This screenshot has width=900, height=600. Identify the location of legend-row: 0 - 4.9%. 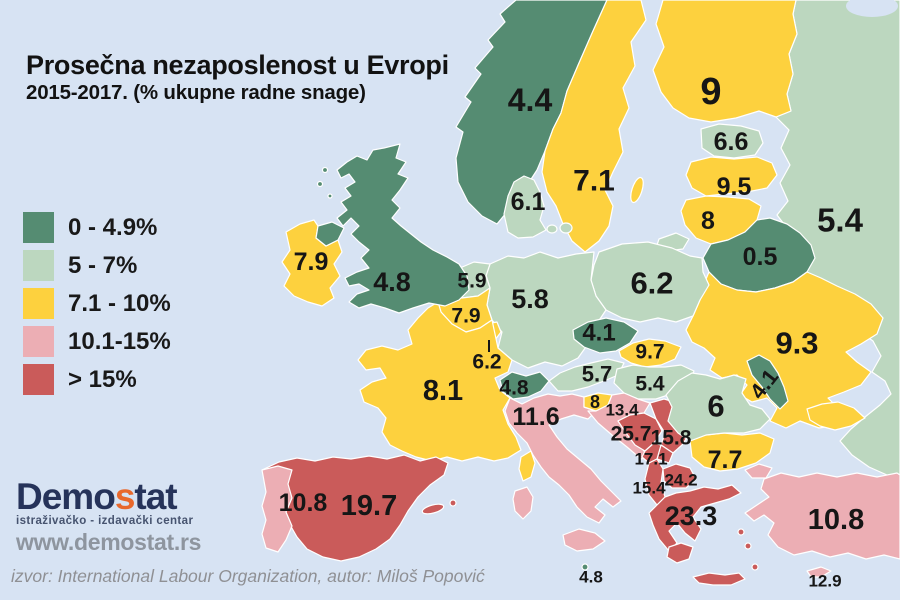
(97, 227).